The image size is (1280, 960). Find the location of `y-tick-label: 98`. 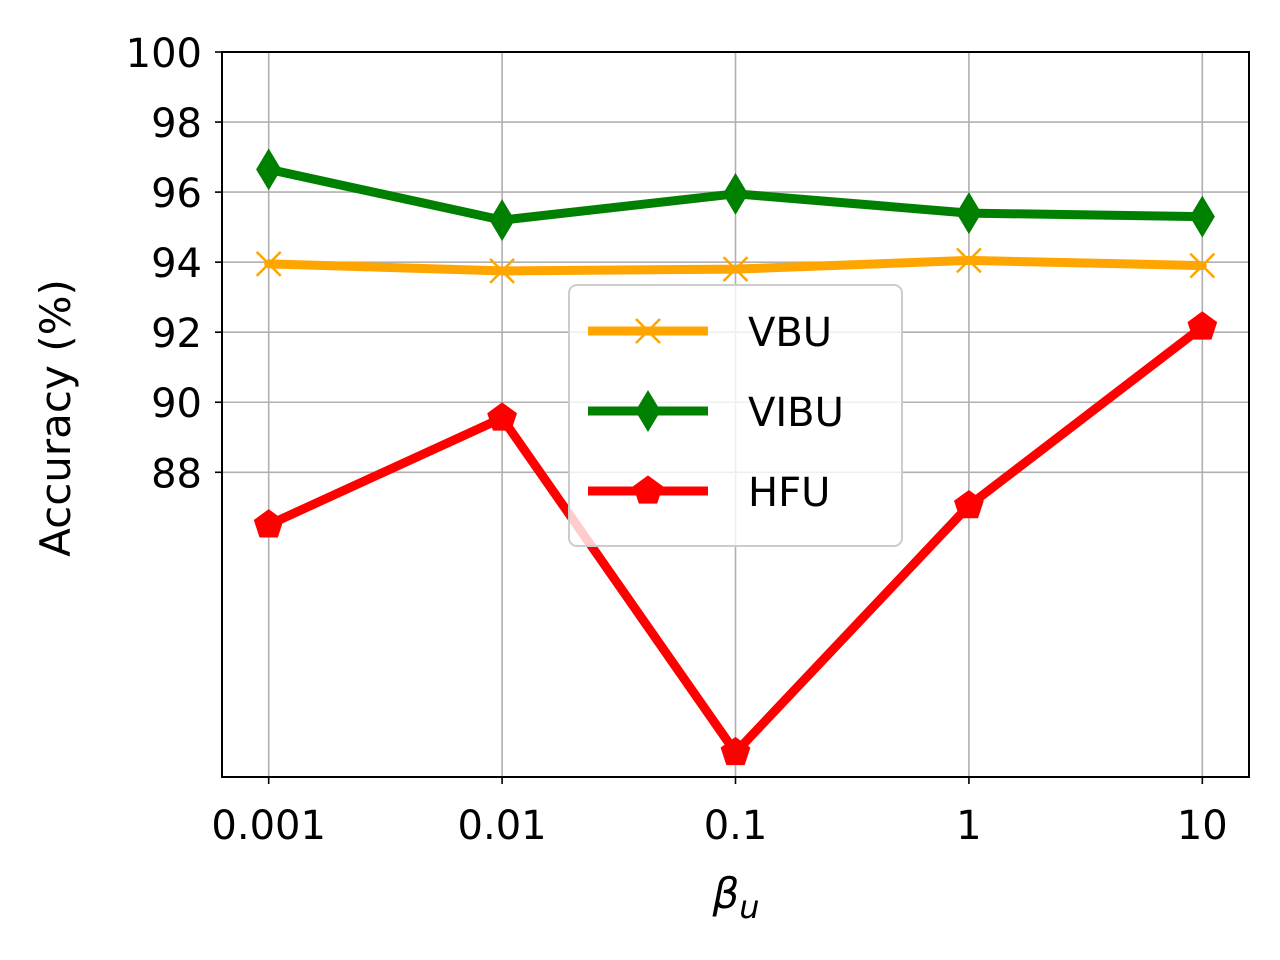

y-tick-label: 98 is located at coordinates (176, 124).